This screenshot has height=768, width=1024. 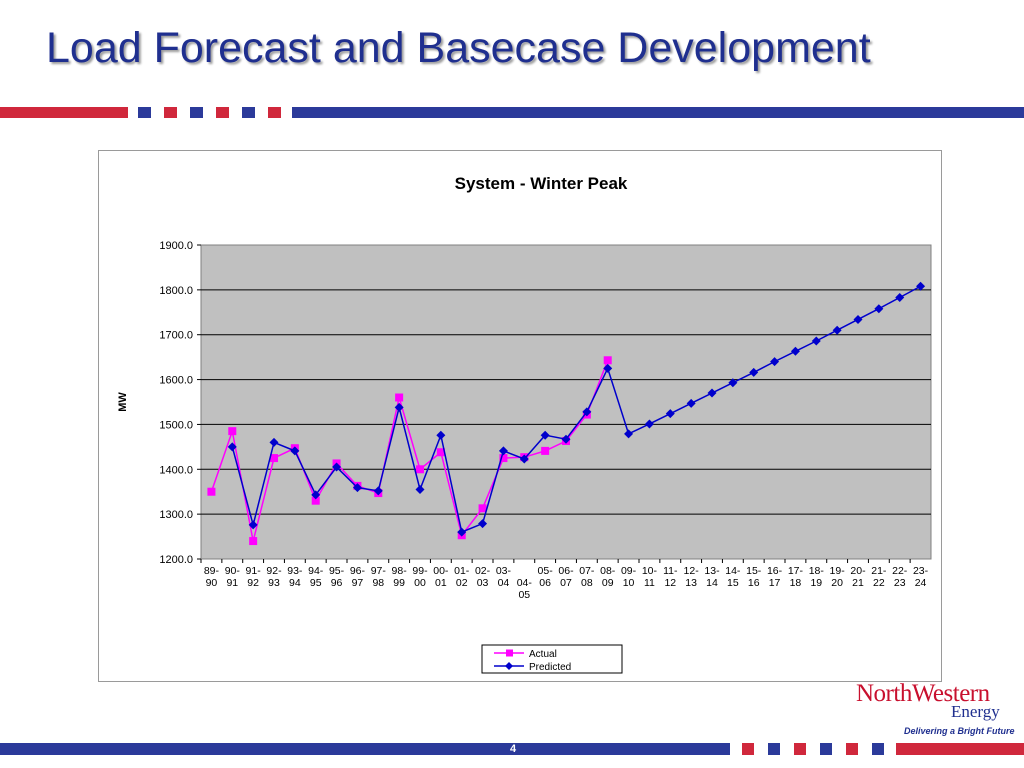 What do you see at coordinates (295, 583) in the screenshot?
I see `x-tick-label-line: 94` at bounding box center [295, 583].